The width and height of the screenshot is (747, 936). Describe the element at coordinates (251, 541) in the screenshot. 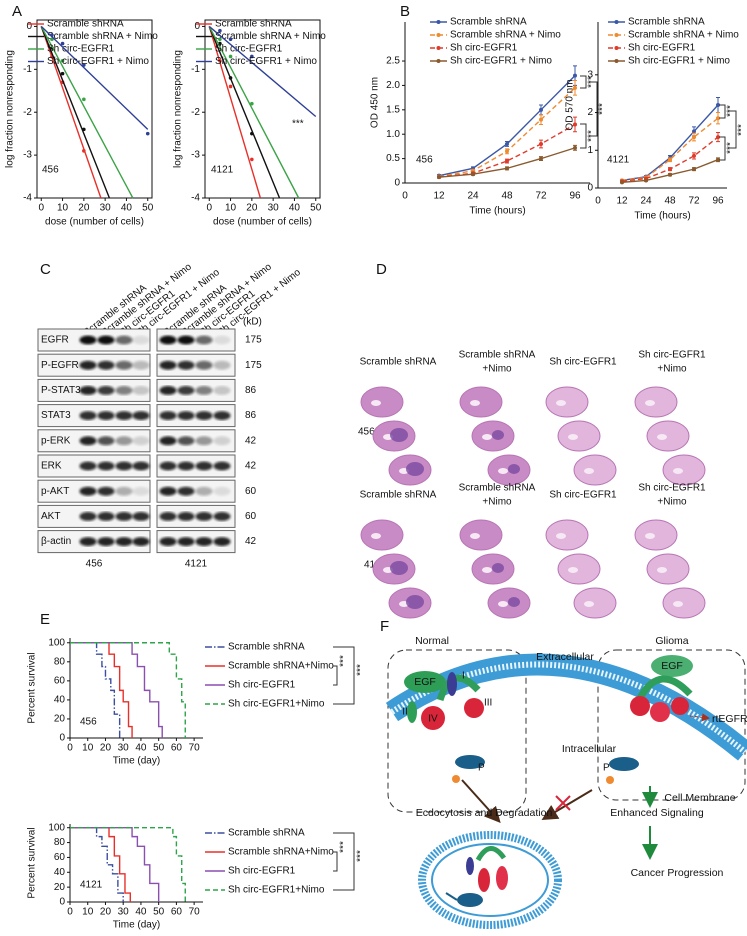

I see `kd-label: 42` at that location.